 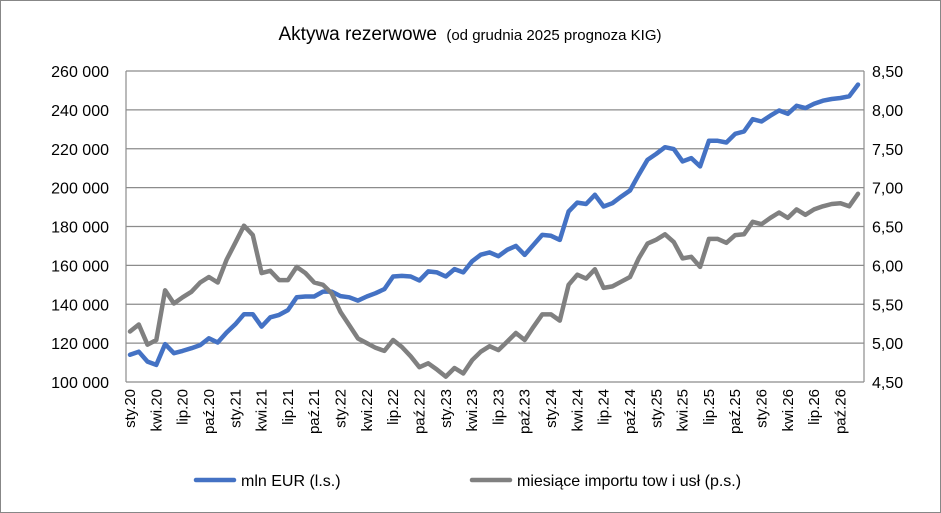 I want to click on x-axis-tick-label: lip.26, so click(x=814, y=407).